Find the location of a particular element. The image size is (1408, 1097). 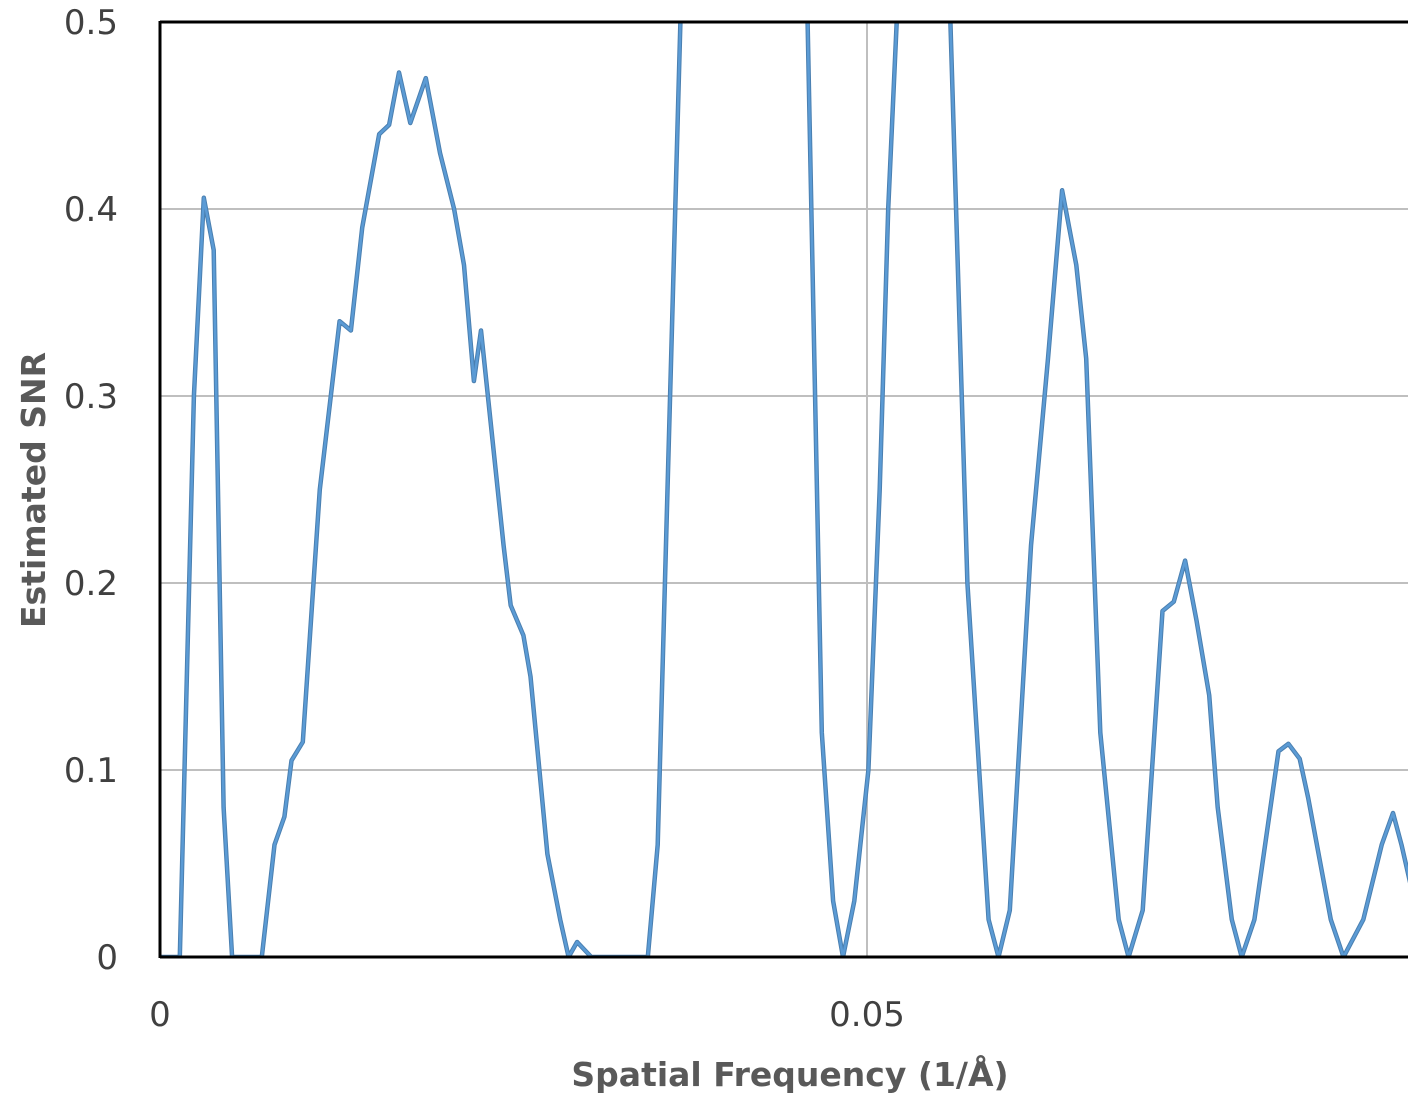

y-tick-label-1: 0.1 is located at coordinates (91, 771).